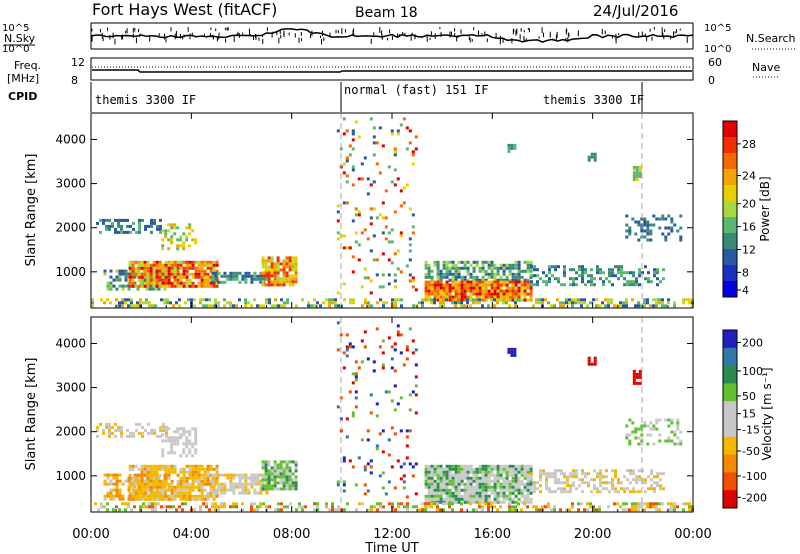 The image size is (800, 554). I want to click on freq-tick-top: 12, so click(78, 62).